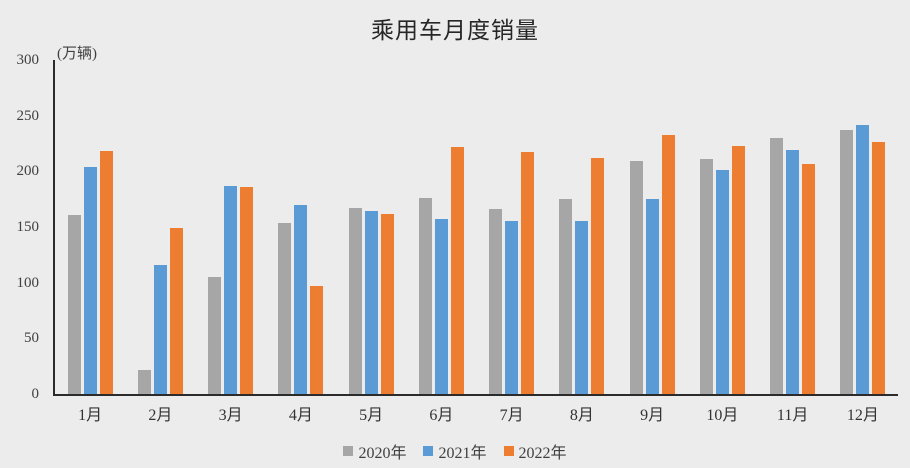  What do you see at coordinates (462, 453) in the screenshot?
I see `legend-label: 2021年` at bounding box center [462, 453].